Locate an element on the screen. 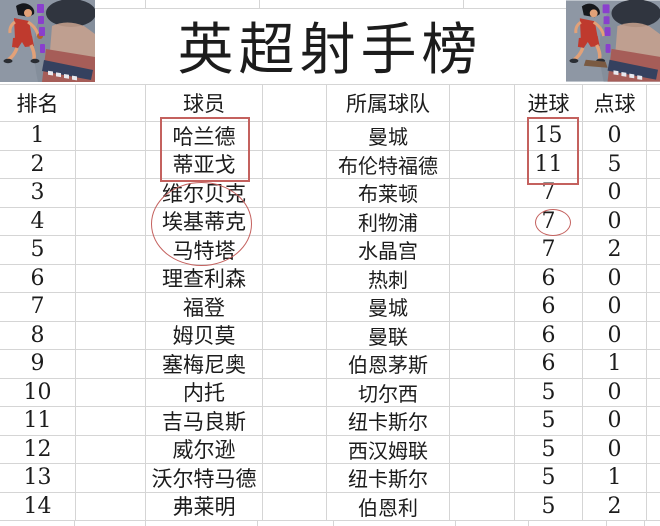 The image size is (660, 526). decorative-image-left is located at coordinates (47, 41).